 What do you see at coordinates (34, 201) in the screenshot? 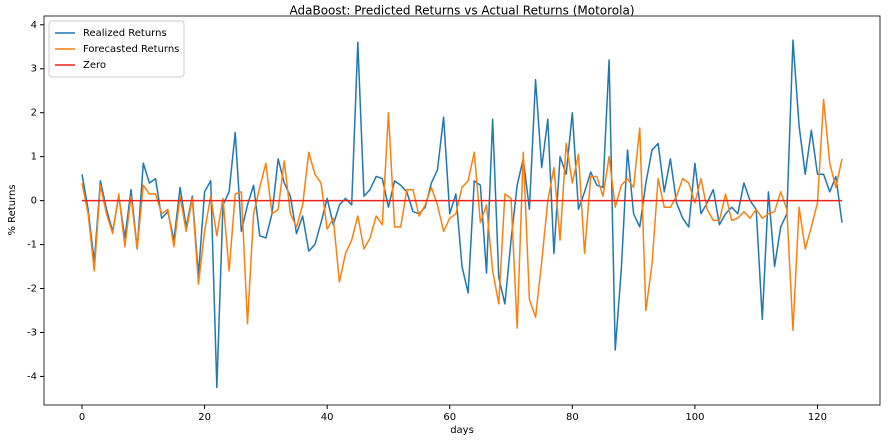
I see `y-tick-label: 0` at bounding box center [34, 201].